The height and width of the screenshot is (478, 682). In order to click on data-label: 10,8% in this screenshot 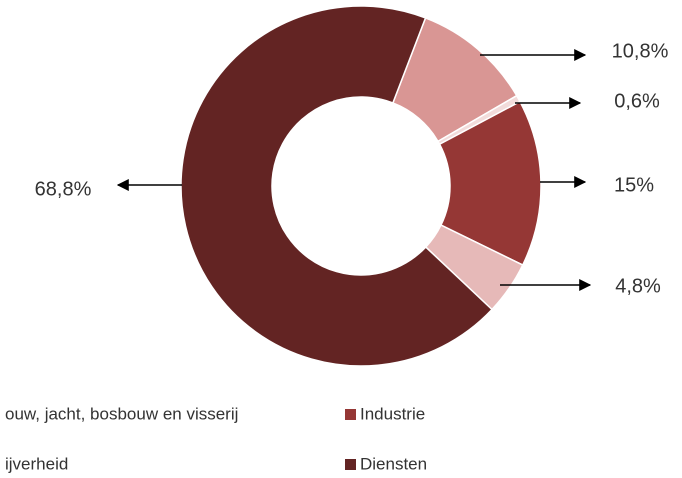, I will do `click(640, 51)`.